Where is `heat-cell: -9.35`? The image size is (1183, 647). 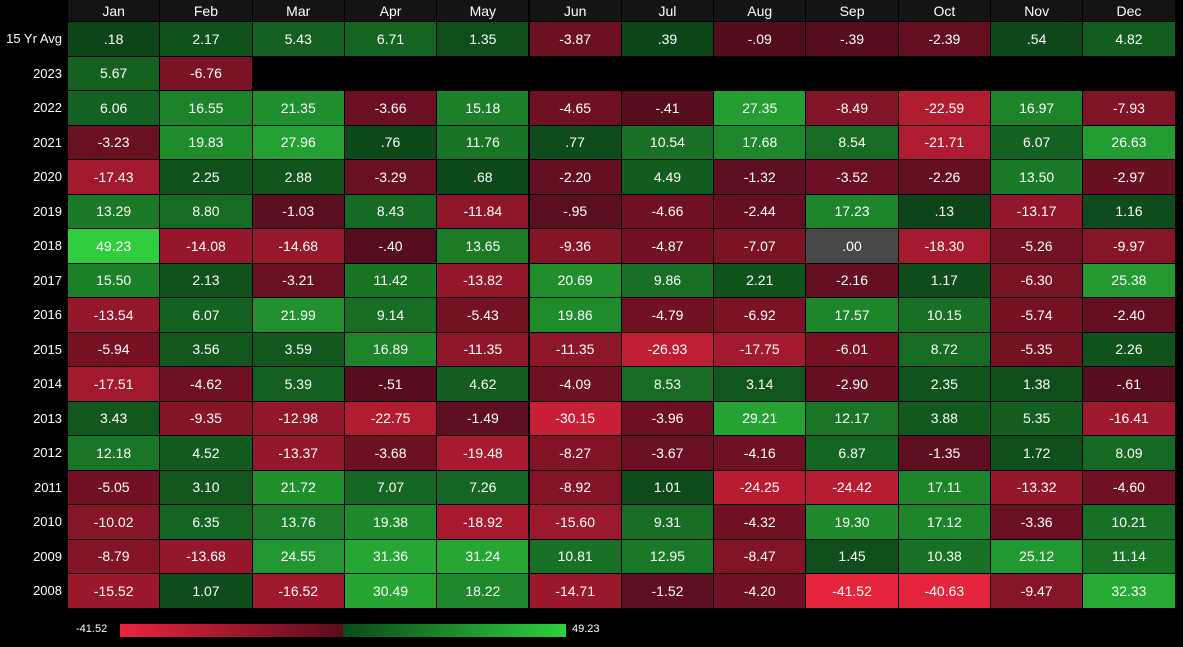
heat-cell: -9.35 is located at coordinates (206, 418).